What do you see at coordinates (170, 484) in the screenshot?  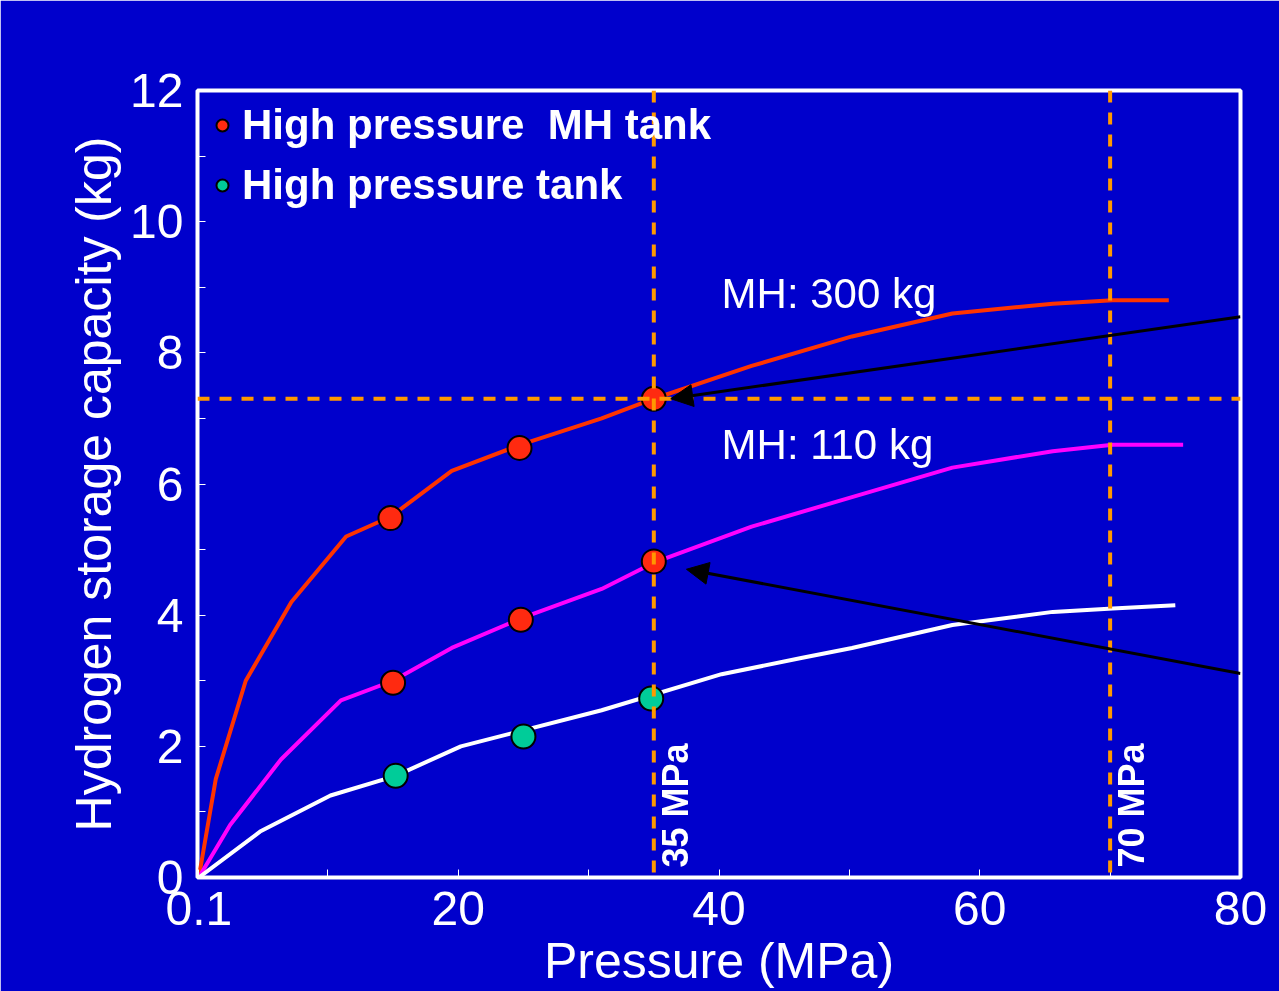 I see `y-tick-label: 6` at bounding box center [170, 484].